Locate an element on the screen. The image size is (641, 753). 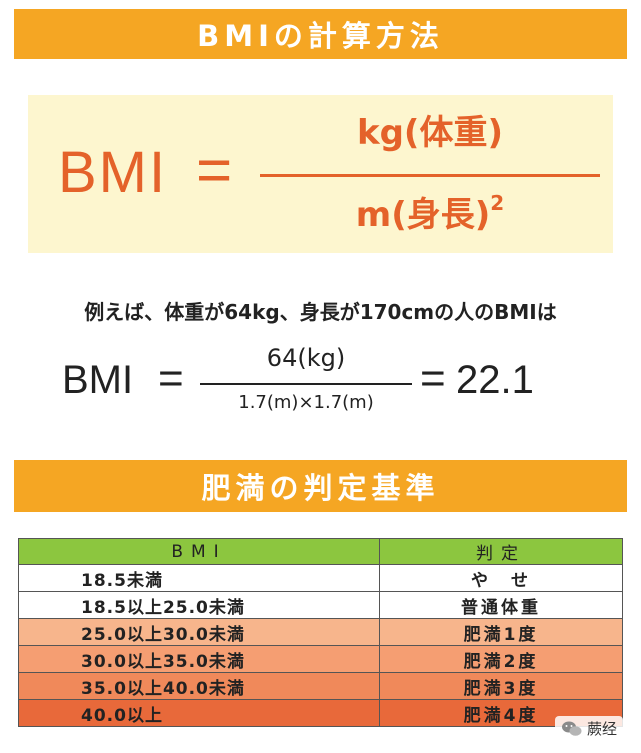
table-cell-bmi: 18.5未満 is located at coordinates (199, 578).